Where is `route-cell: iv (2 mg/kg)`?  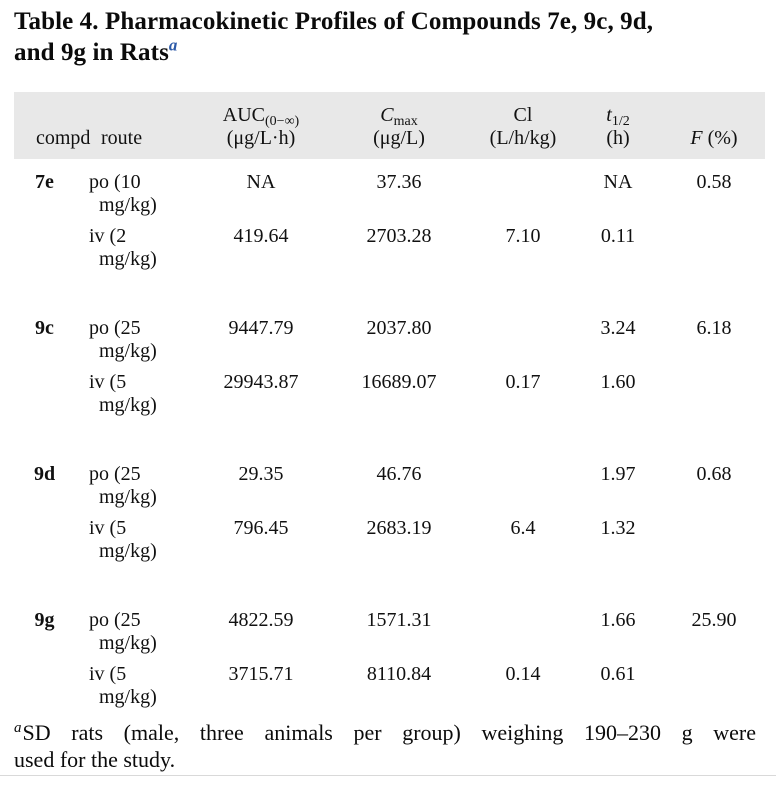 route-cell: iv (2 mg/kg) is located at coordinates (123, 247).